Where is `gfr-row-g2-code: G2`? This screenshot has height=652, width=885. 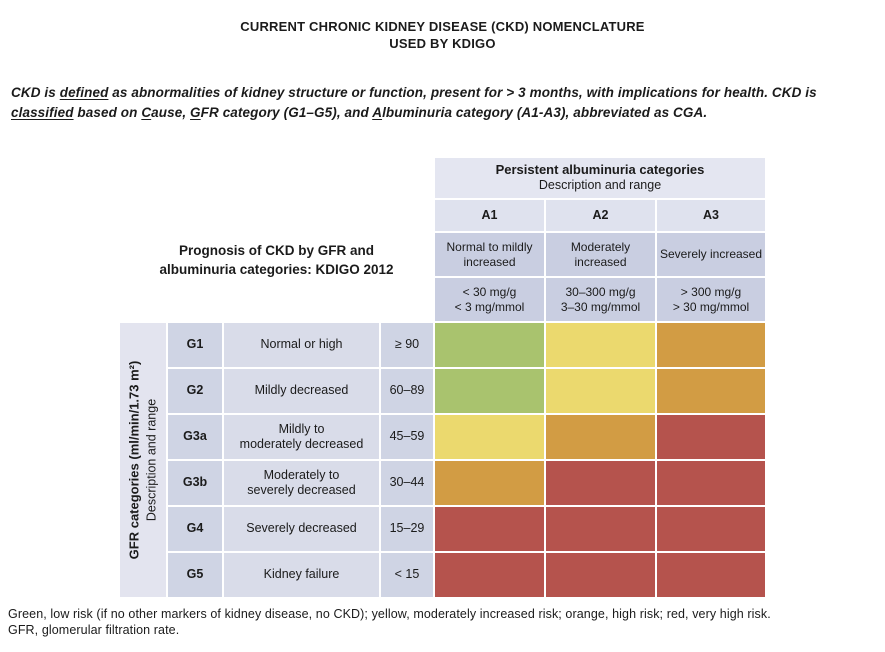
gfr-row-g2-code: G2 is located at coordinates (195, 391).